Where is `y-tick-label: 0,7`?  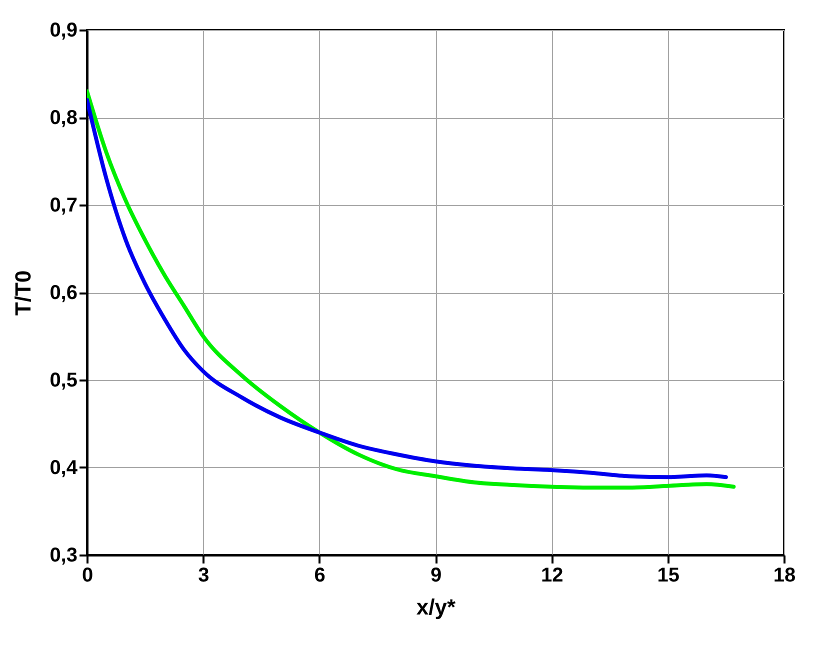 y-tick-label: 0,7 is located at coordinates (64, 205).